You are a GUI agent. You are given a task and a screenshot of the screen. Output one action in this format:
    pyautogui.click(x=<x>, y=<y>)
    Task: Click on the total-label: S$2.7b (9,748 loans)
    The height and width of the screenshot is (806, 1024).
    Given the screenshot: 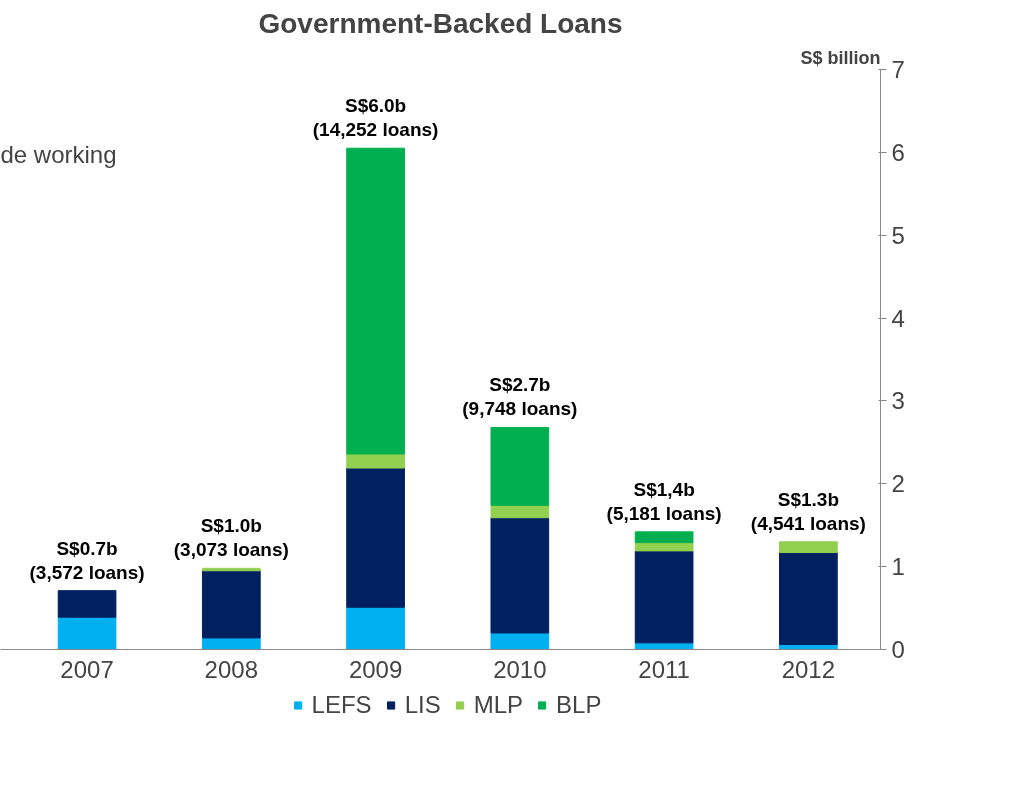 What is the action you would take?
    pyautogui.click(x=520, y=397)
    